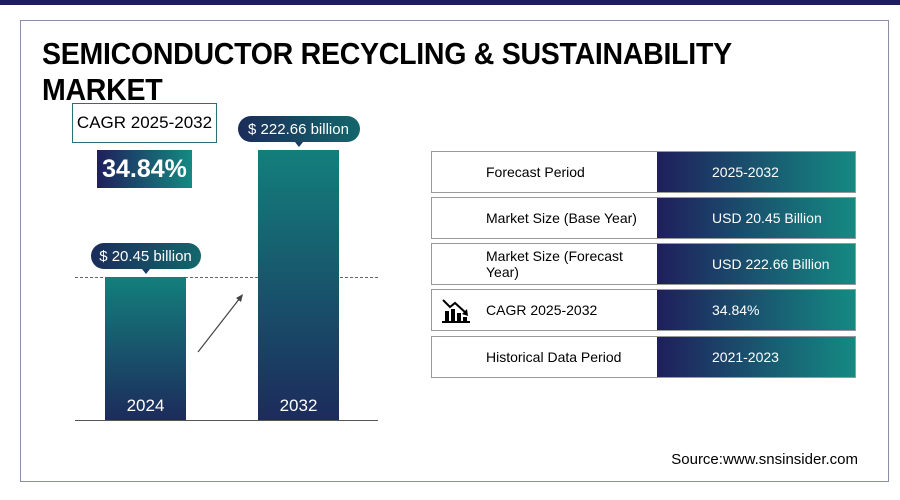 Image resolution: width=900 pixels, height=500 pixels. I want to click on source-text: Source:www.snsinsider.com, so click(764, 459).